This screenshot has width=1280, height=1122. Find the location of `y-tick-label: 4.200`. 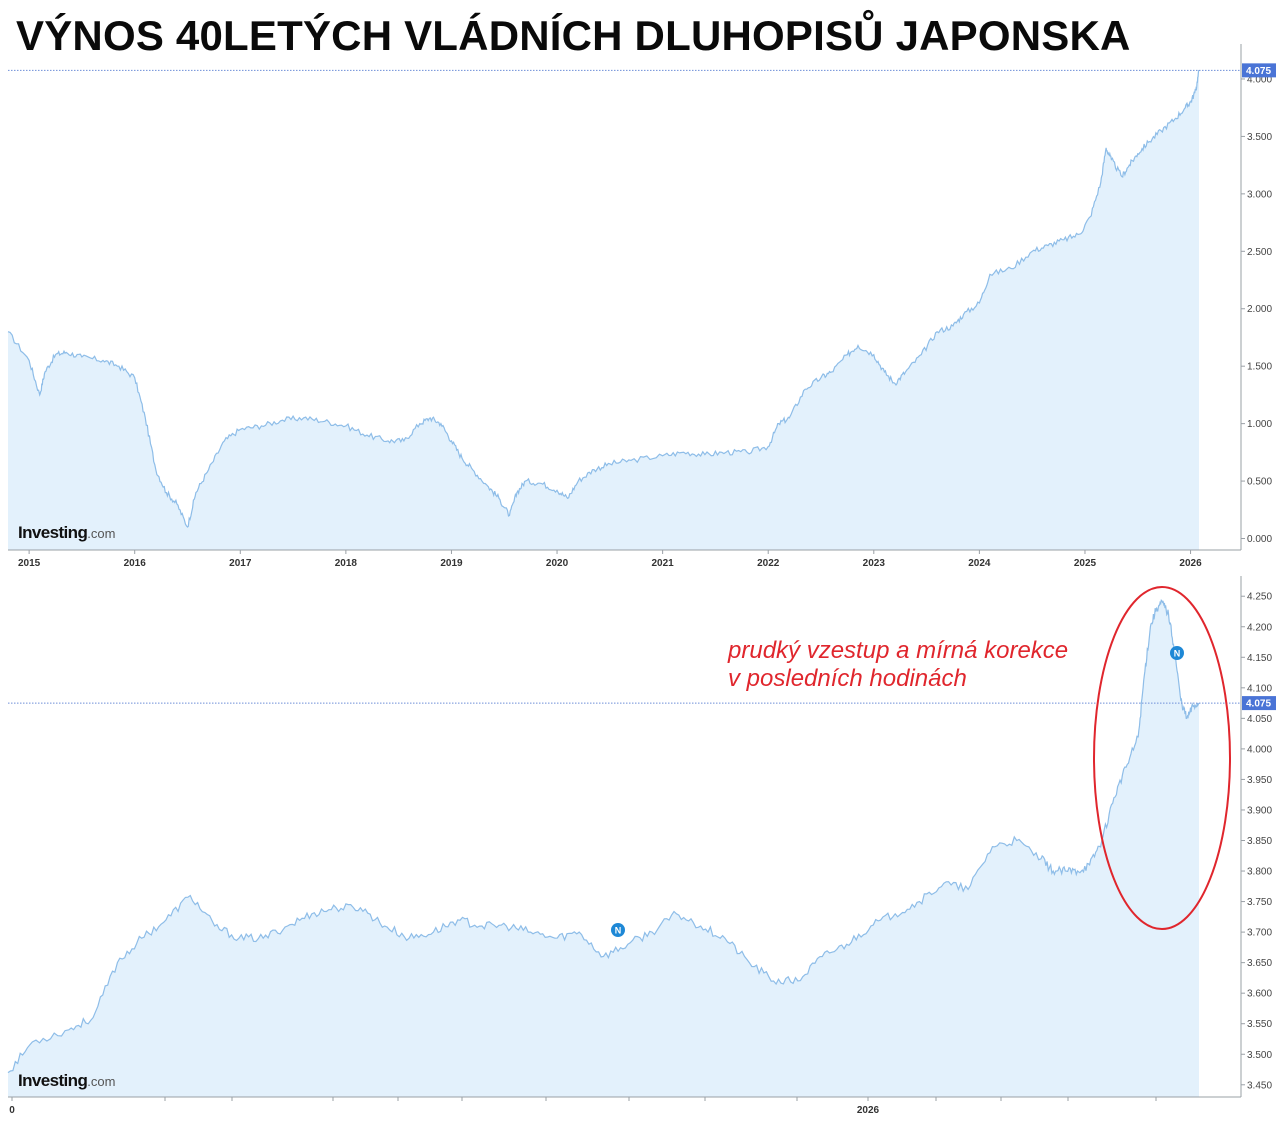

y-tick-label: 4.200 is located at coordinates (1259, 627).